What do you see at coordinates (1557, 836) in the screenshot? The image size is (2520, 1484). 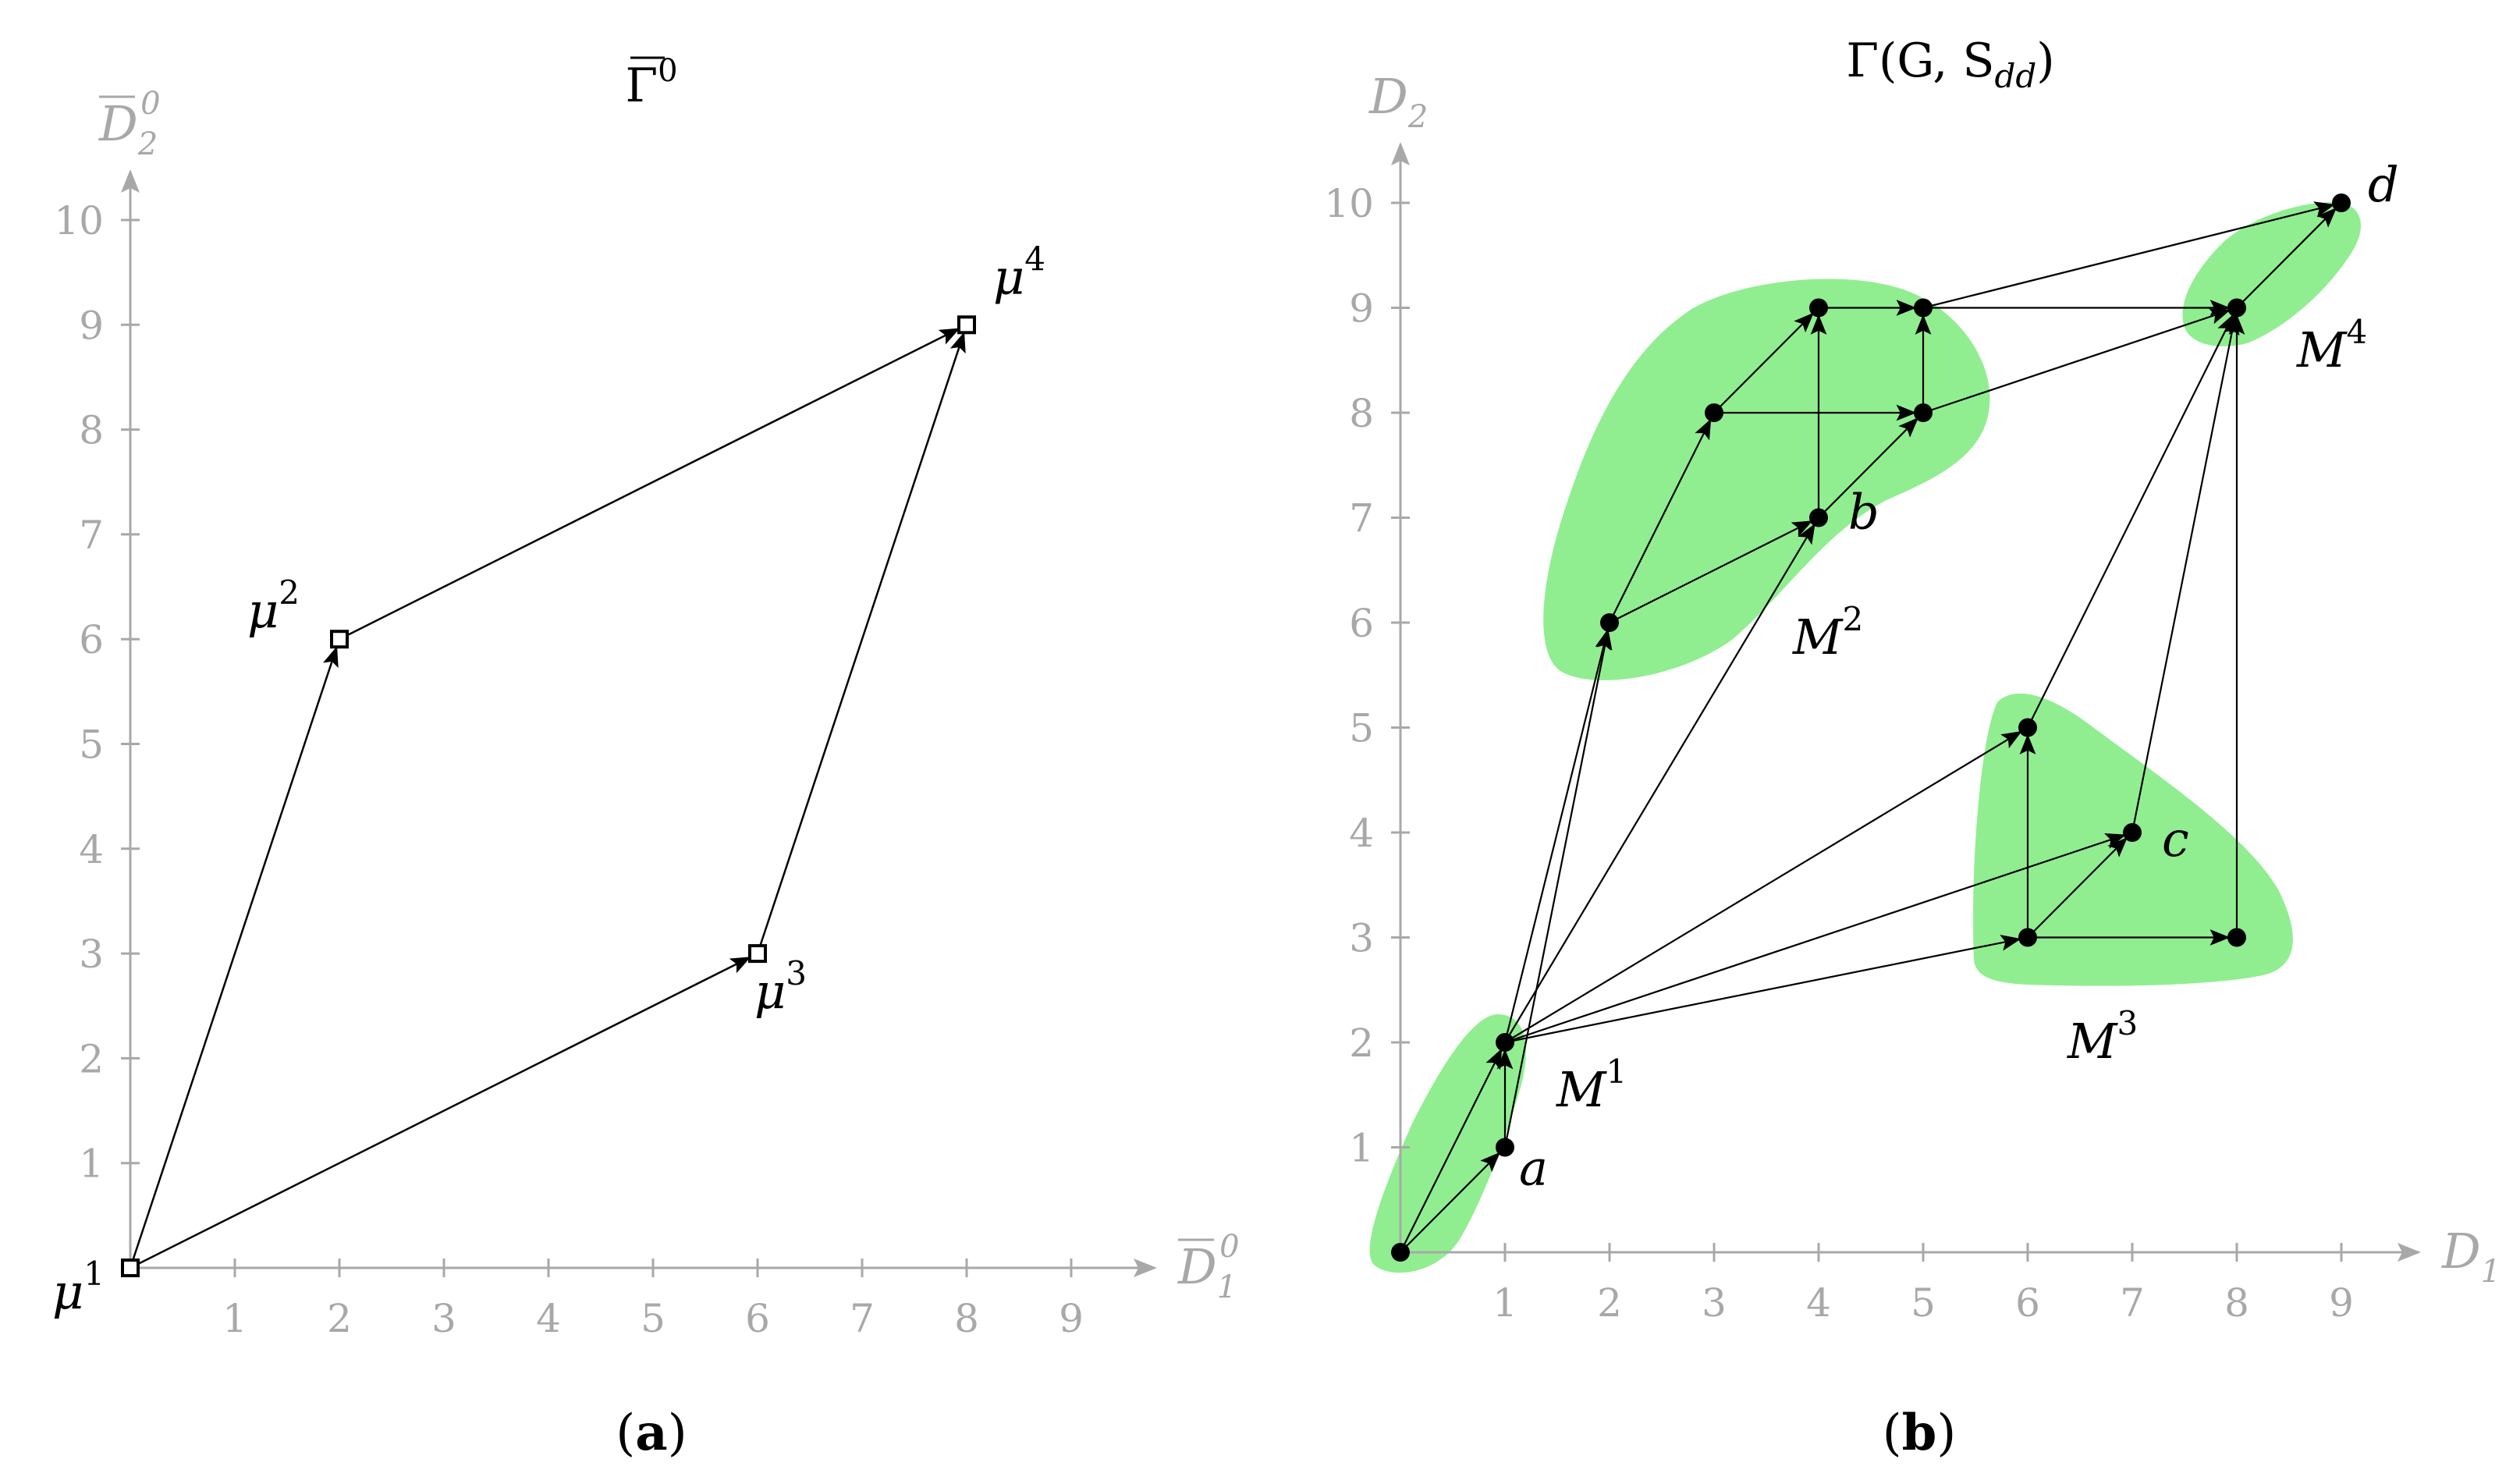 I see `edge-n12-n26` at bounding box center [1557, 836].